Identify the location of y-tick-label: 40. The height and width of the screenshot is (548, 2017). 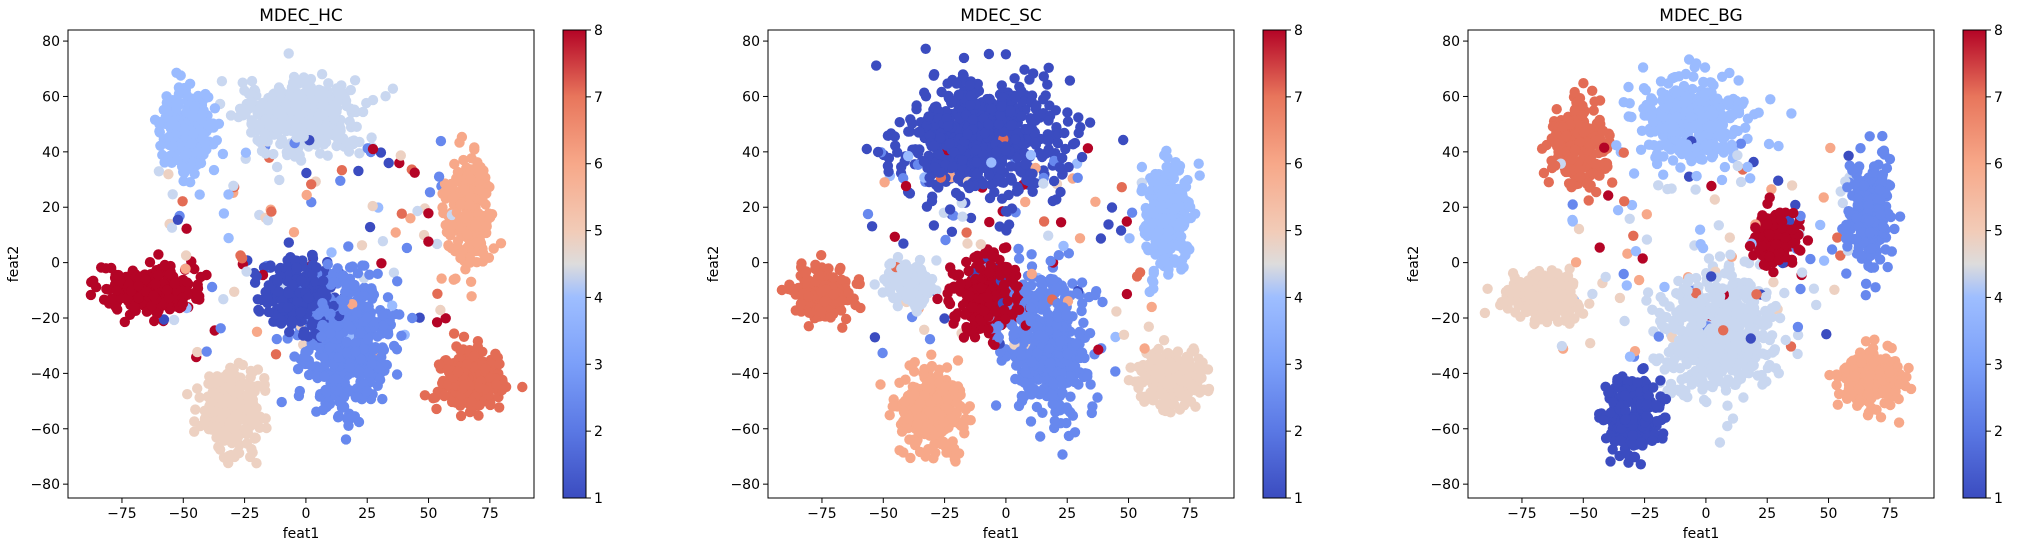
(51, 153).